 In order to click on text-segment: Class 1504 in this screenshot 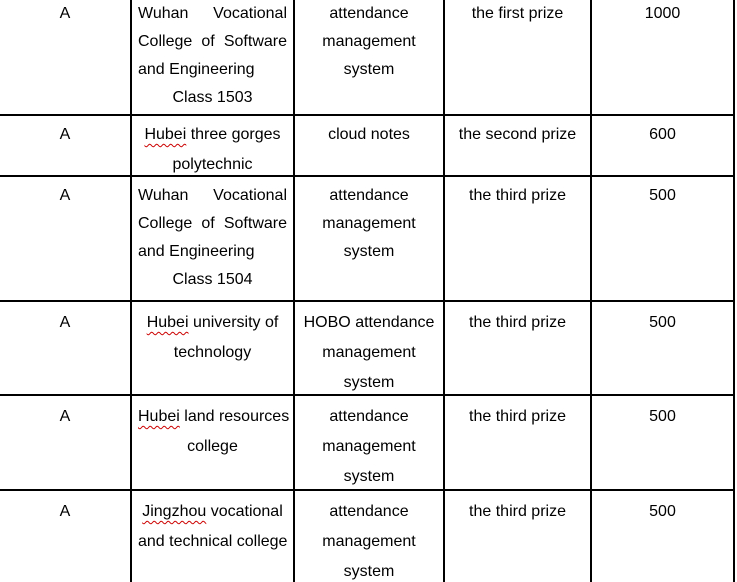, I will do `click(212, 279)`.